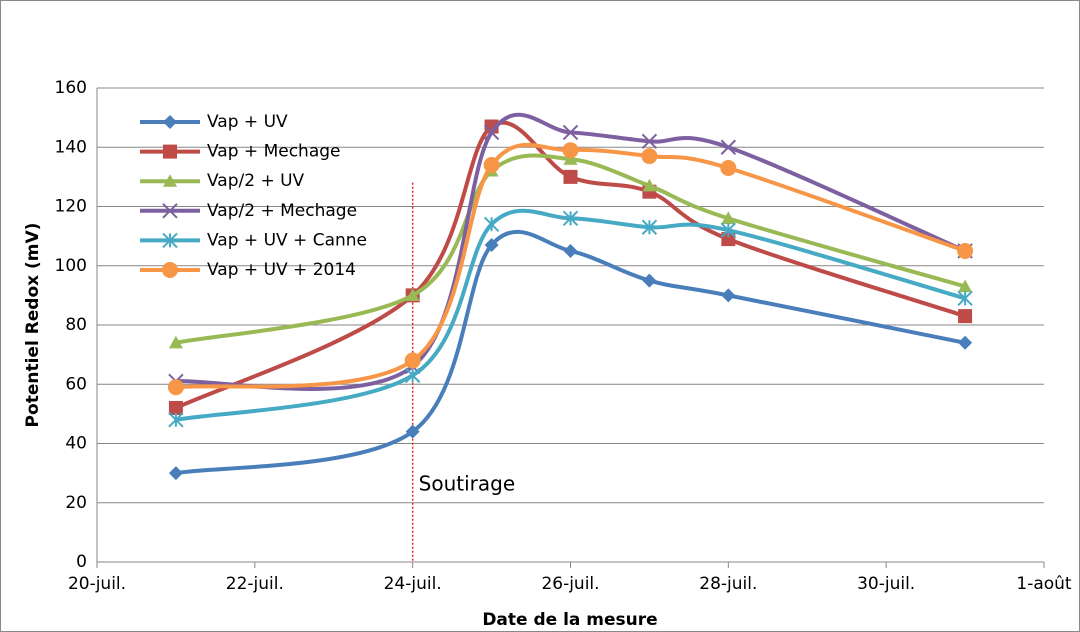  What do you see at coordinates (255, 584) in the screenshot?
I see `x-tick-label: 22-juil.` at bounding box center [255, 584].